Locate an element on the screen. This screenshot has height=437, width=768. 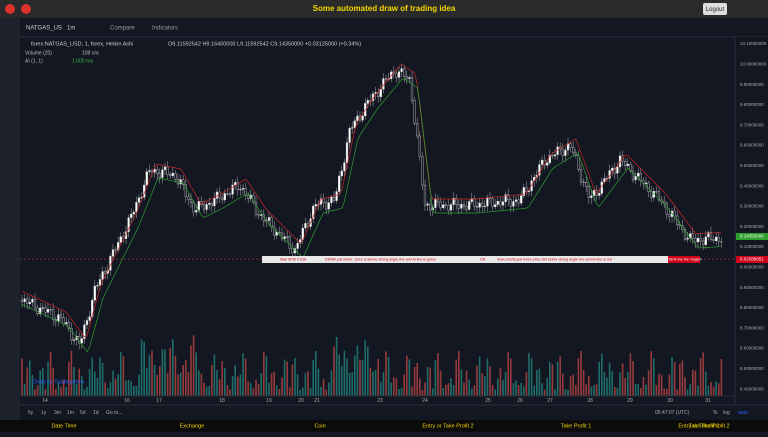
marker-price-box is located at coordinates (752, 259).